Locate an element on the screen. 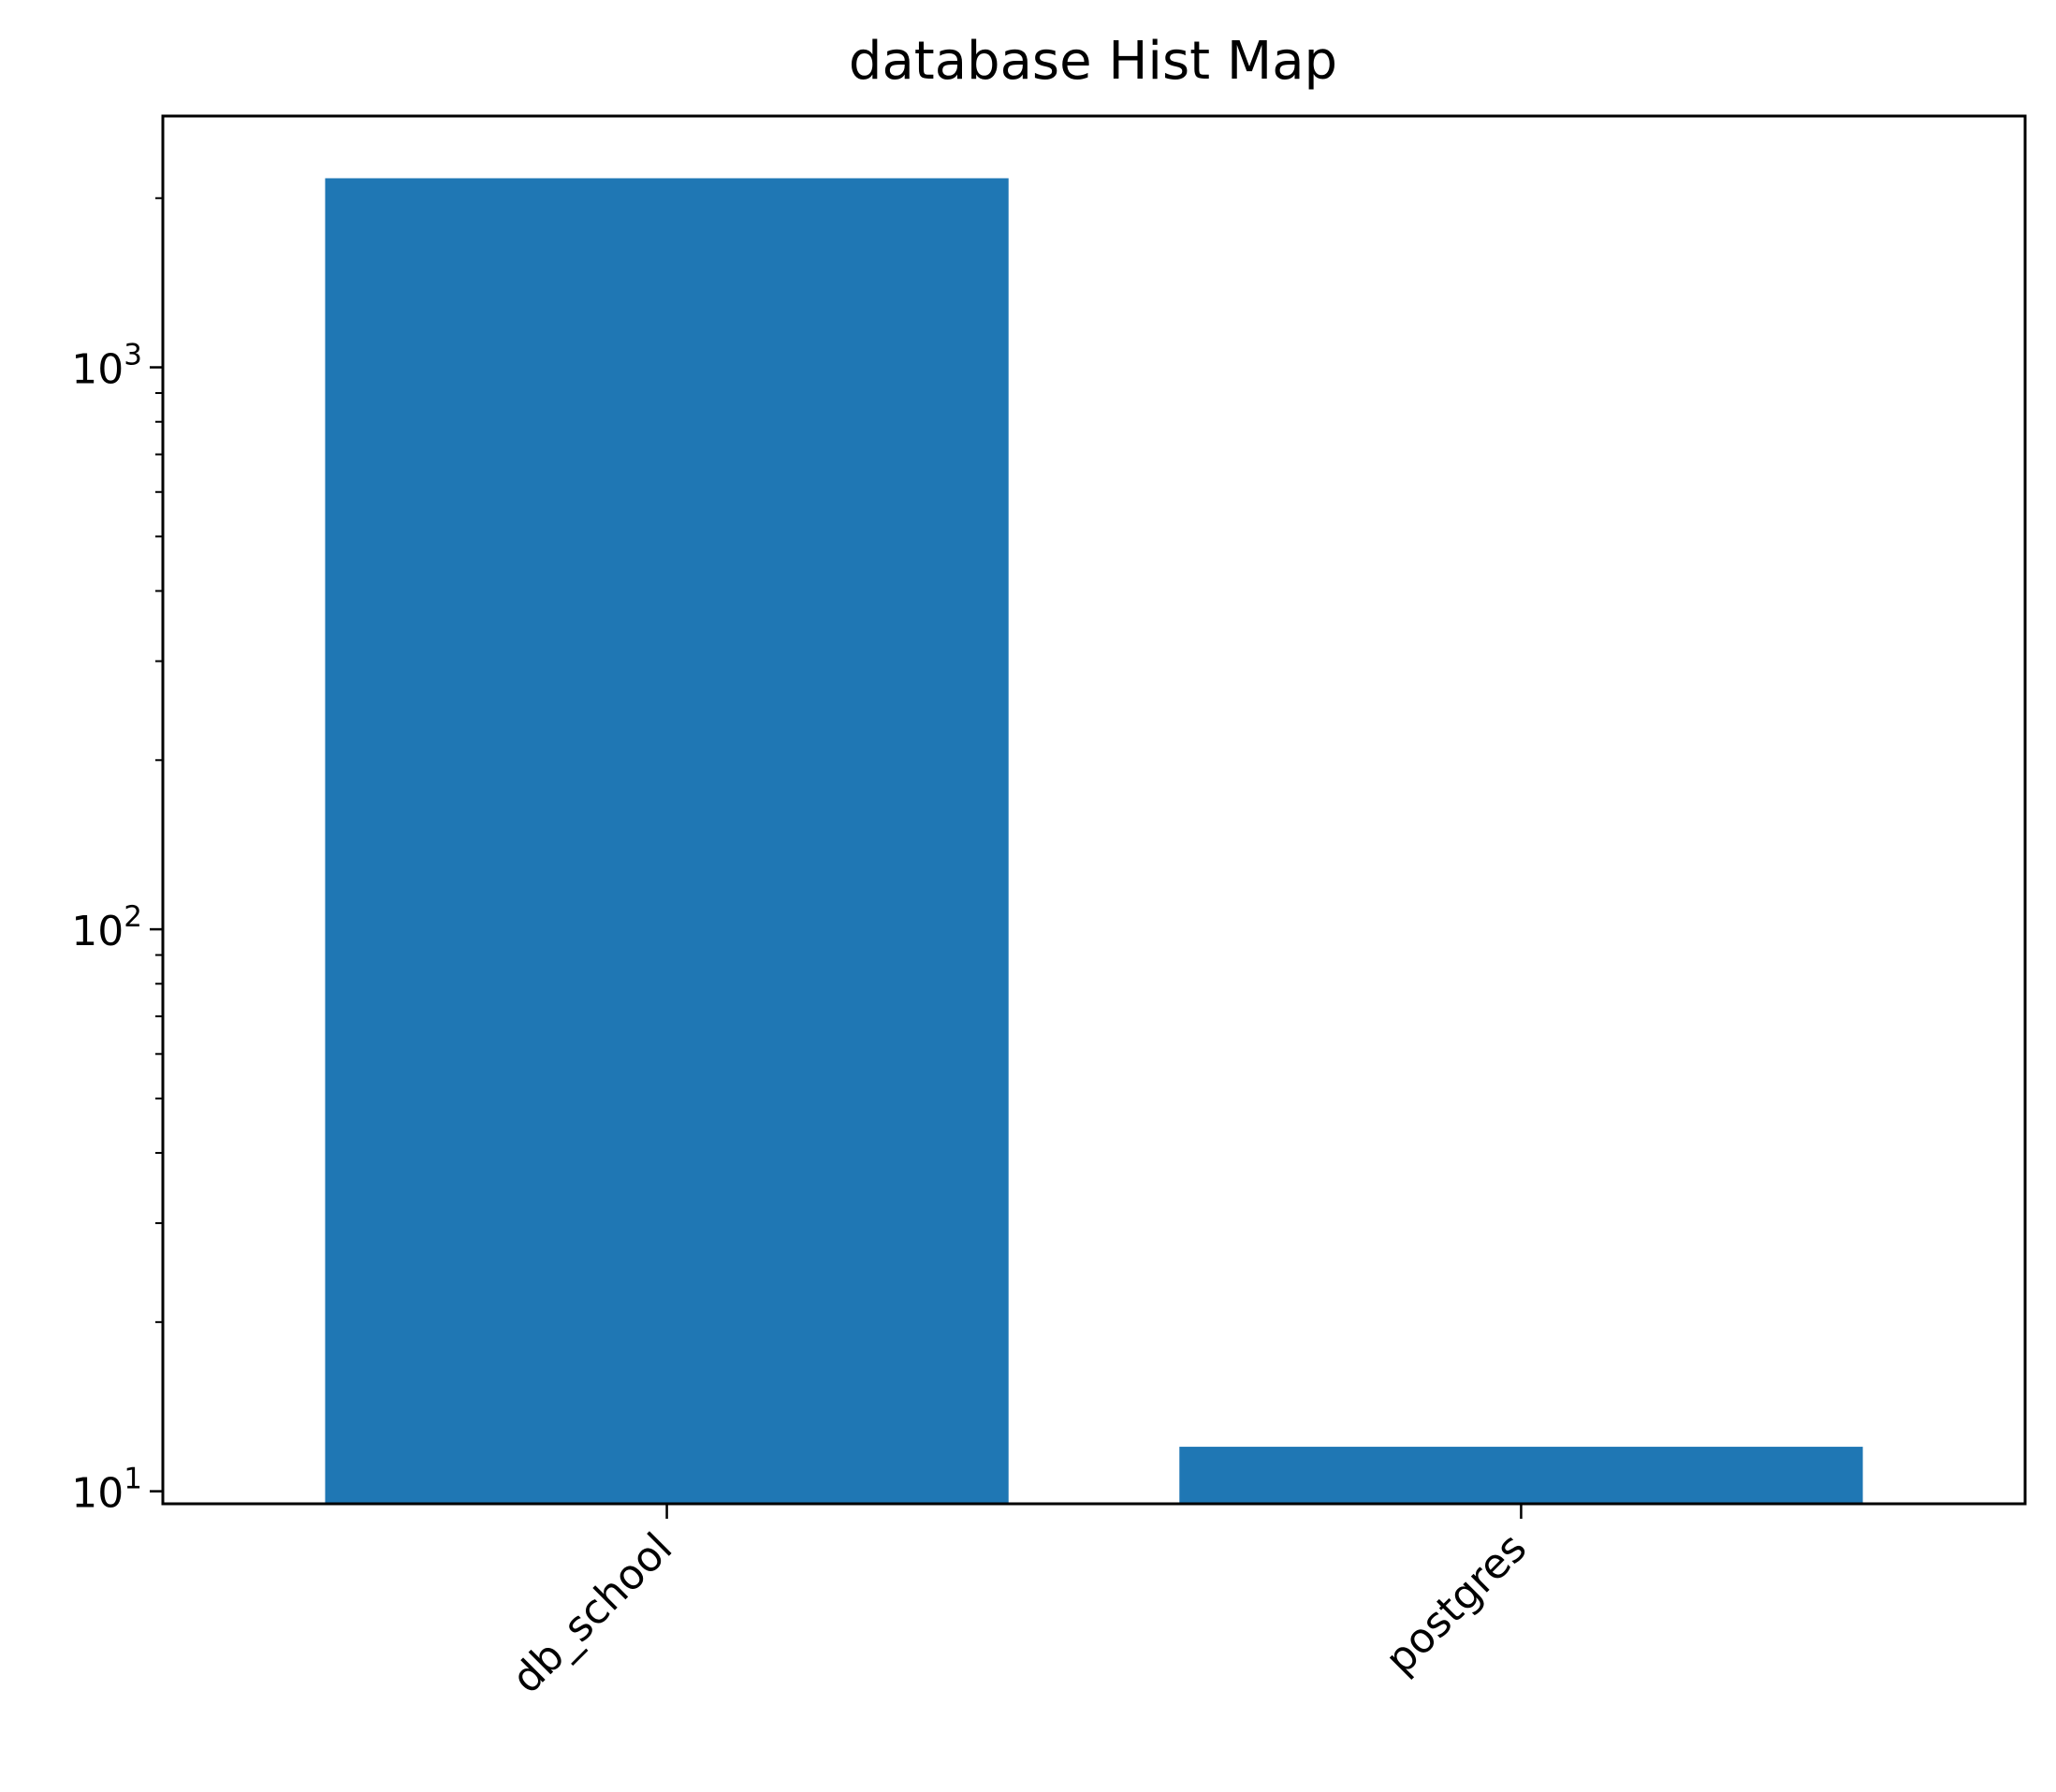 Image resolution: width=2056 pixels, height=1792 pixels. y-tick-label: 10² is located at coordinates (106, 927).